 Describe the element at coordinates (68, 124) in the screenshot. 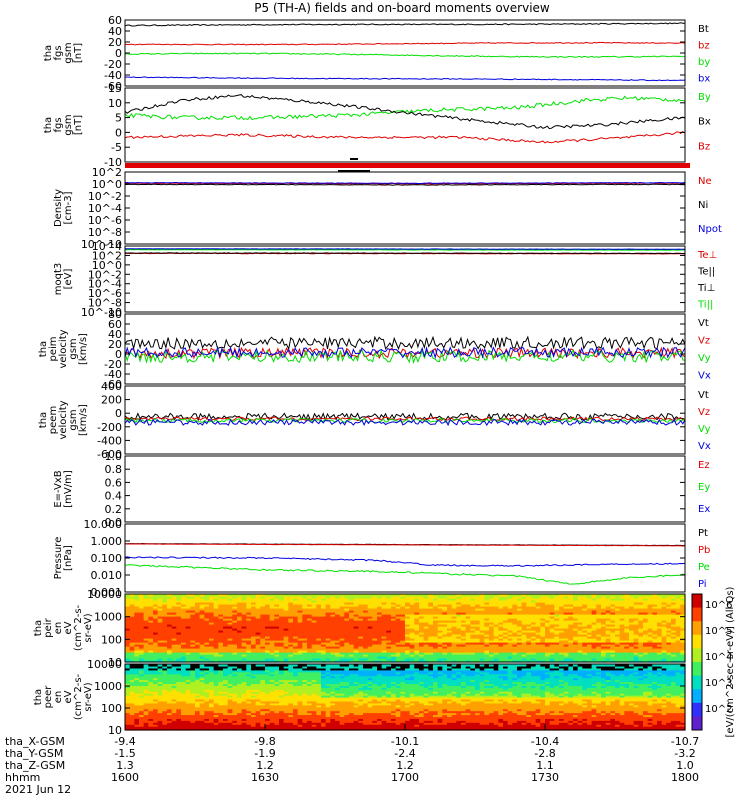

I see `y-axis-label: gsm` at that location.